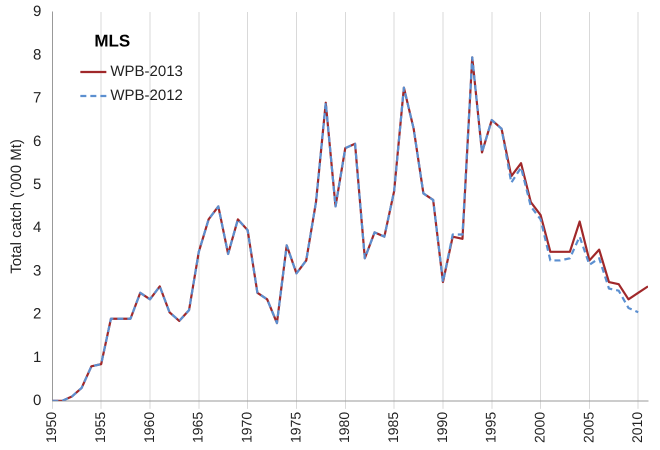 This screenshot has height=450, width=660. What do you see at coordinates (588, 428) in the screenshot?
I see `x-tick-label: 2005` at bounding box center [588, 428].